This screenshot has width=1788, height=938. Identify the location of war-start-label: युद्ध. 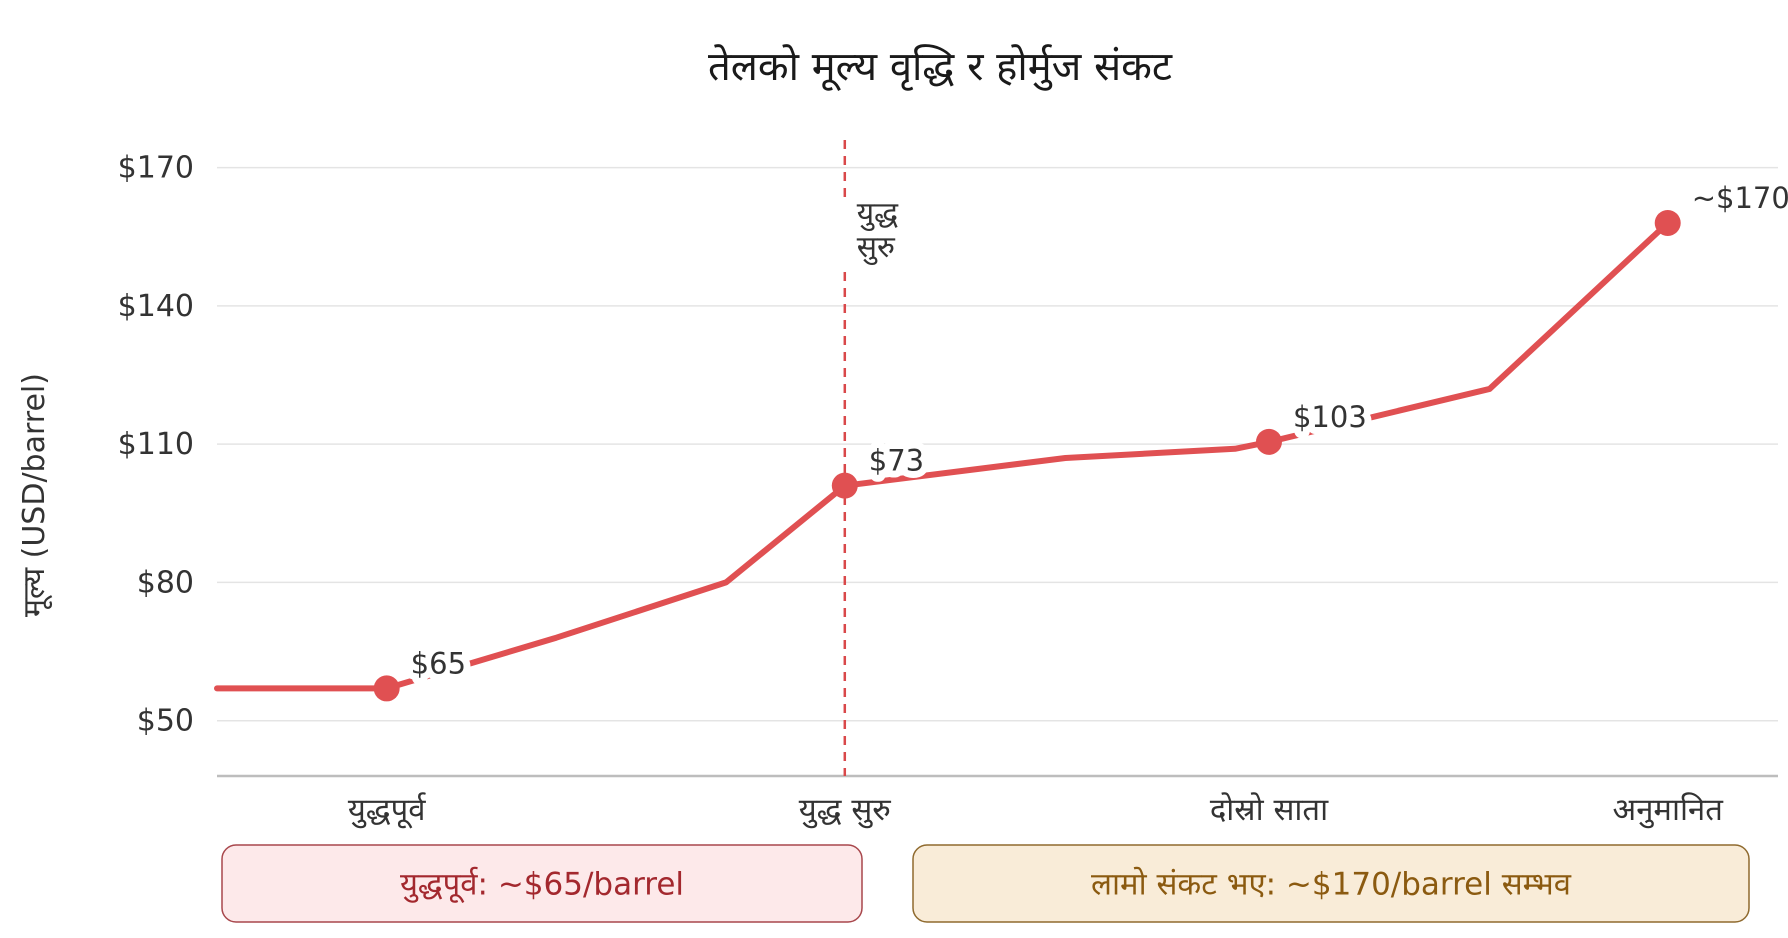
(878, 214).